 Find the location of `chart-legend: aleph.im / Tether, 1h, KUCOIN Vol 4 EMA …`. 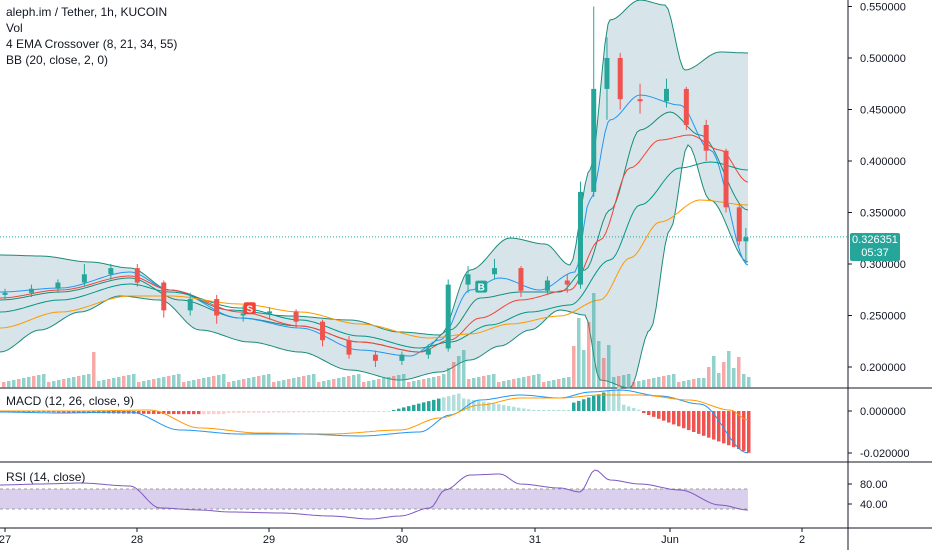

chart-legend: aleph.im / Tether, 1h, KUCOIN Vol 4 EMA … is located at coordinates (91, 36).